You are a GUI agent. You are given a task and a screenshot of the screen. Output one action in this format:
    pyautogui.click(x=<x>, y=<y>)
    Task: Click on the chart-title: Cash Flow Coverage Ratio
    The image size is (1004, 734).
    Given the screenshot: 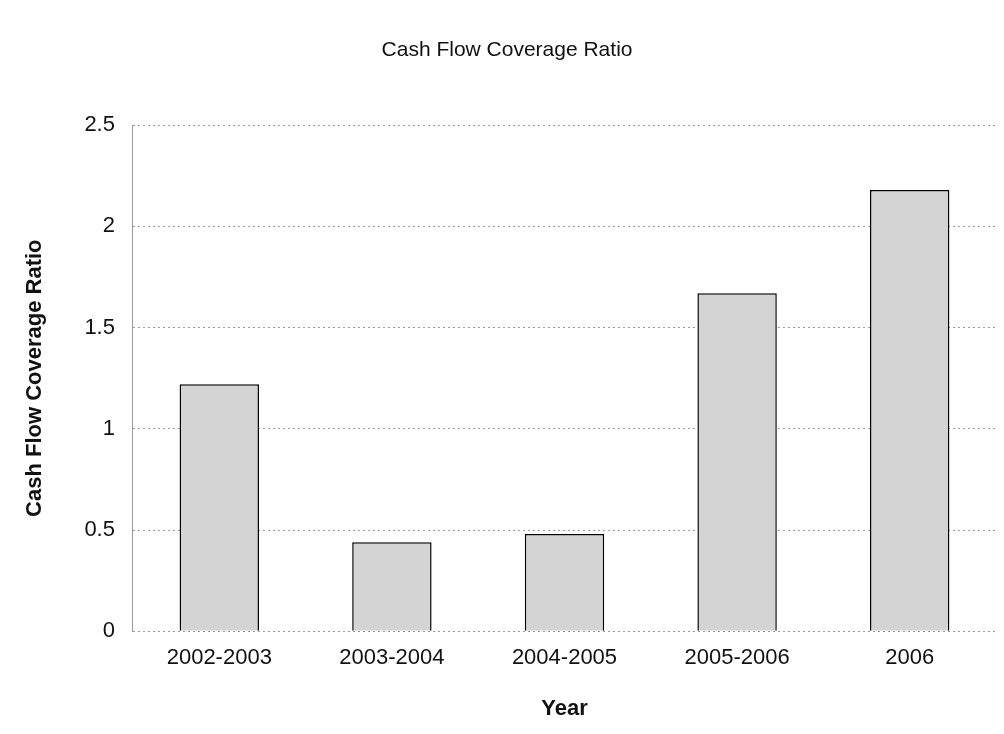 What is the action you would take?
    pyautogui.click(x=507, y=49)
    